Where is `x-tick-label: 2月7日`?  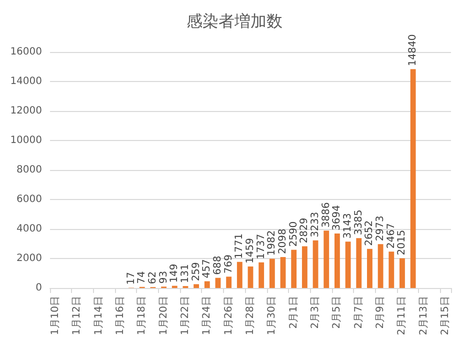
x-tick-label: 2月7日 is located at coordinates (358, 312).